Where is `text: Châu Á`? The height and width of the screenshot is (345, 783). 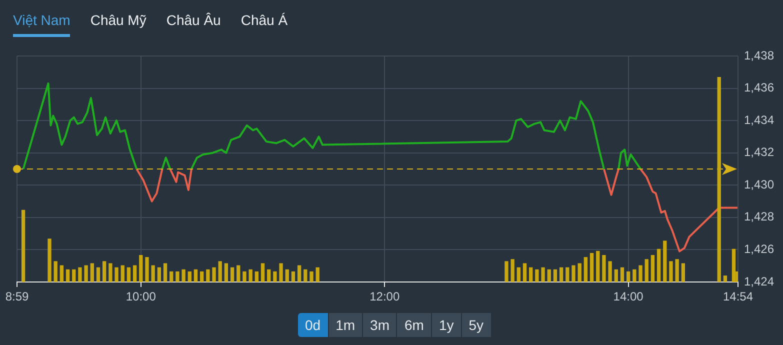 text: Châu Á is located at coordinates (264, 21).